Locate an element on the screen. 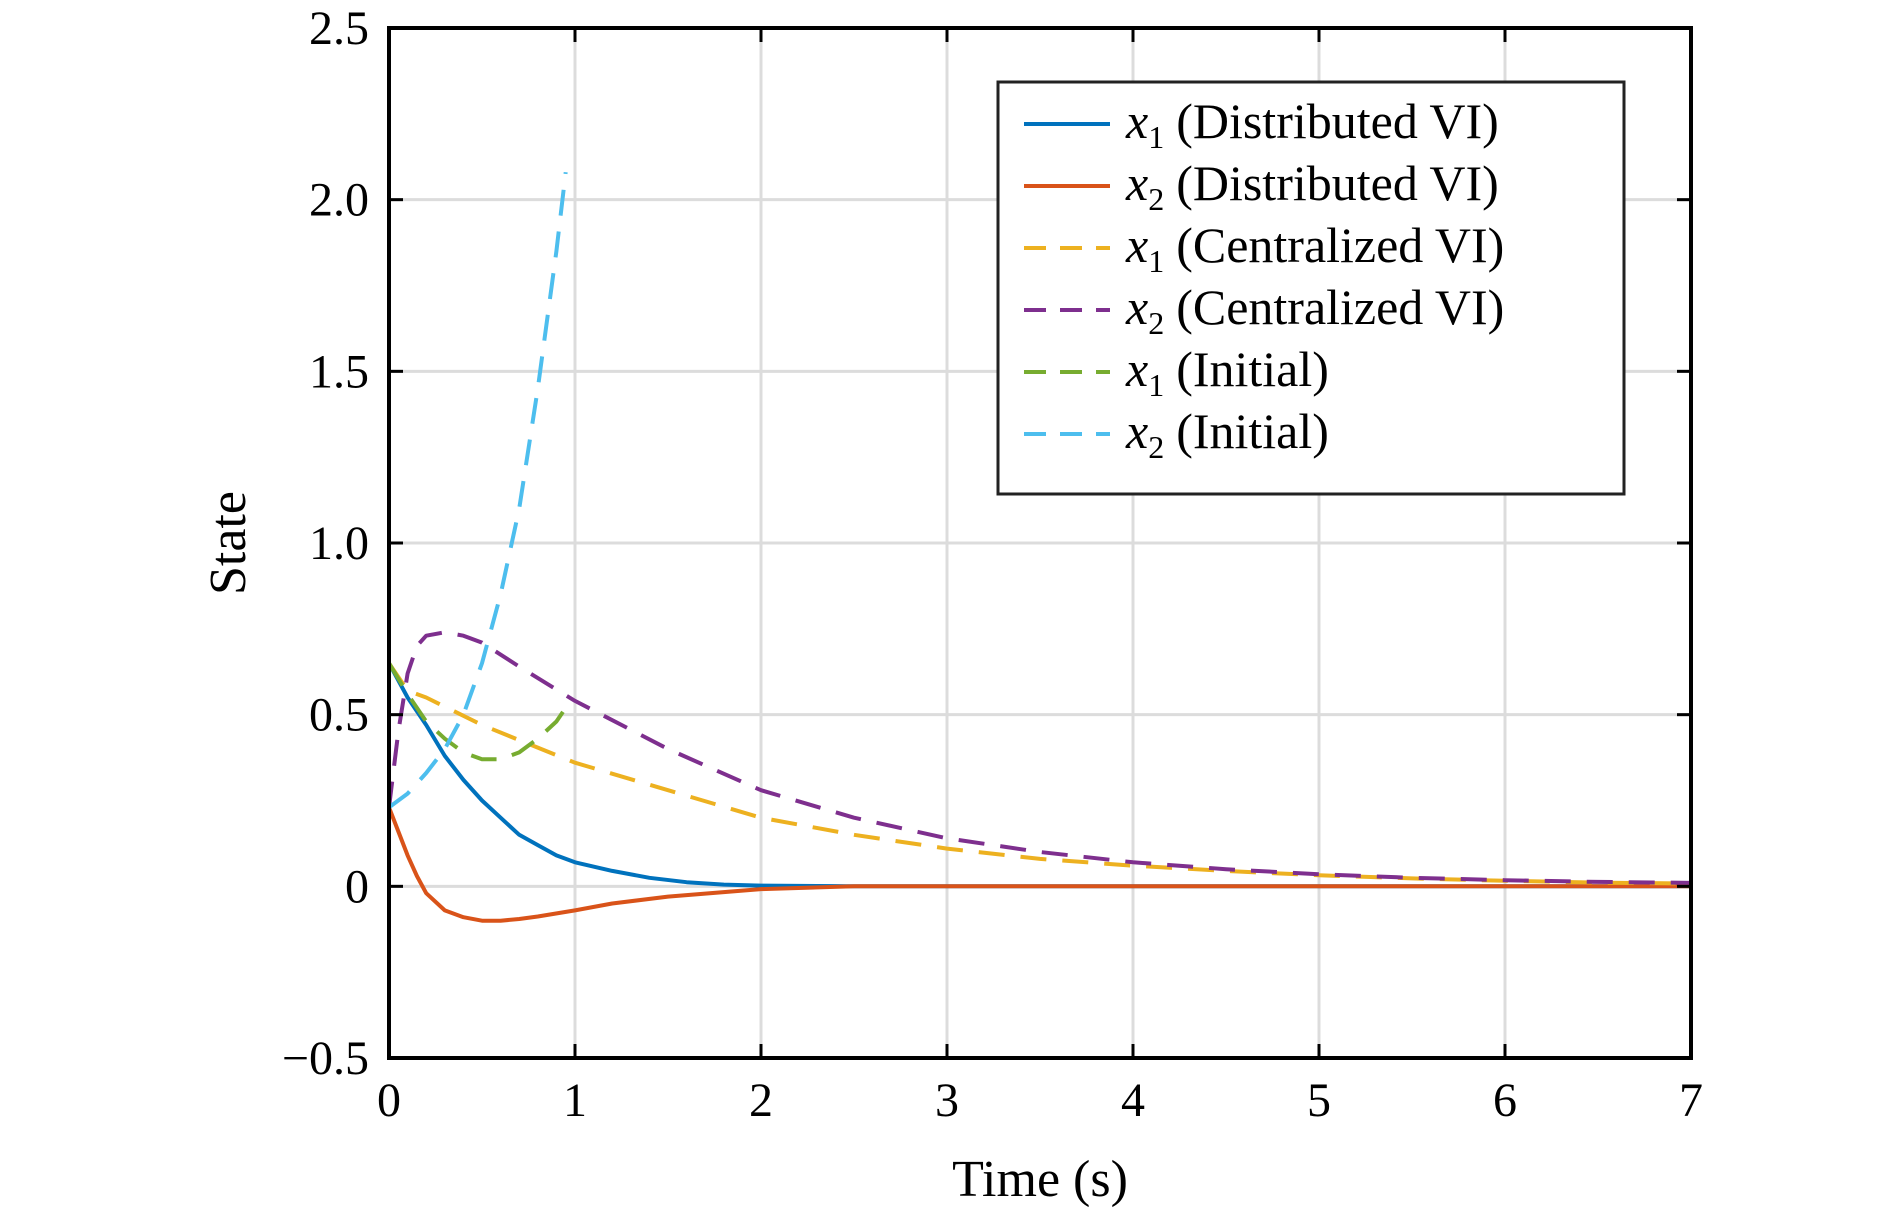  y-tick-label: 0 is located at coordinates (357, 886).